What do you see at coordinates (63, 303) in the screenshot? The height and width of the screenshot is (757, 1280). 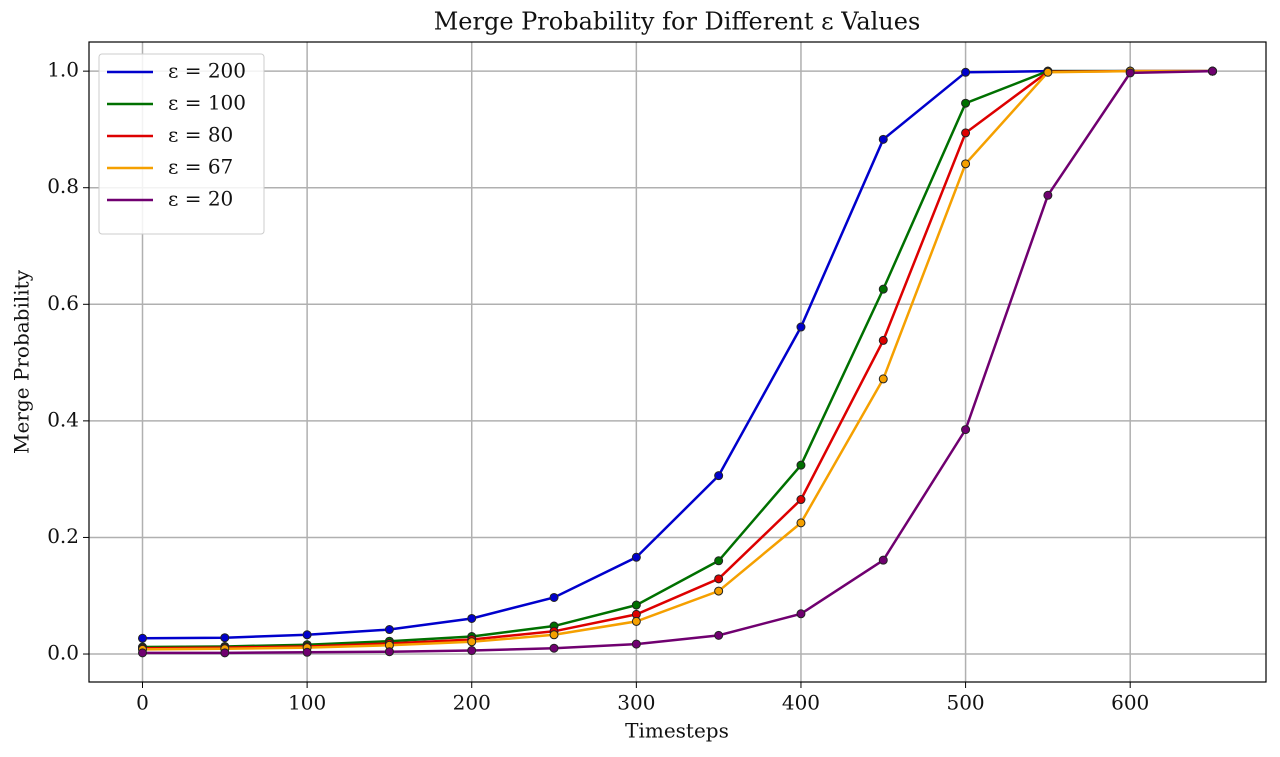 I see `y-tick-label: 0.6` at bounding box center [63, 303].